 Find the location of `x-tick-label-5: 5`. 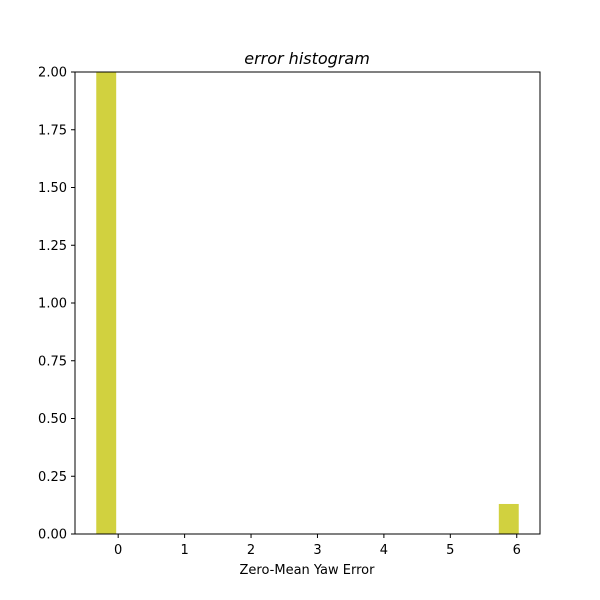

x-tick-label-5: 5 is located at coordinates (450, 550).